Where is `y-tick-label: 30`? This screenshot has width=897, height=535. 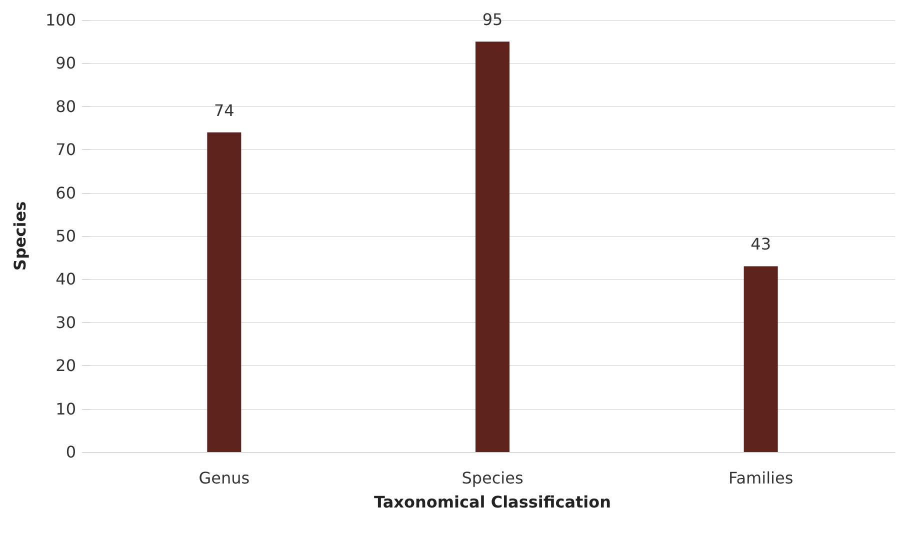 y-tick-label: 30 is located at coordinates (66, 322).